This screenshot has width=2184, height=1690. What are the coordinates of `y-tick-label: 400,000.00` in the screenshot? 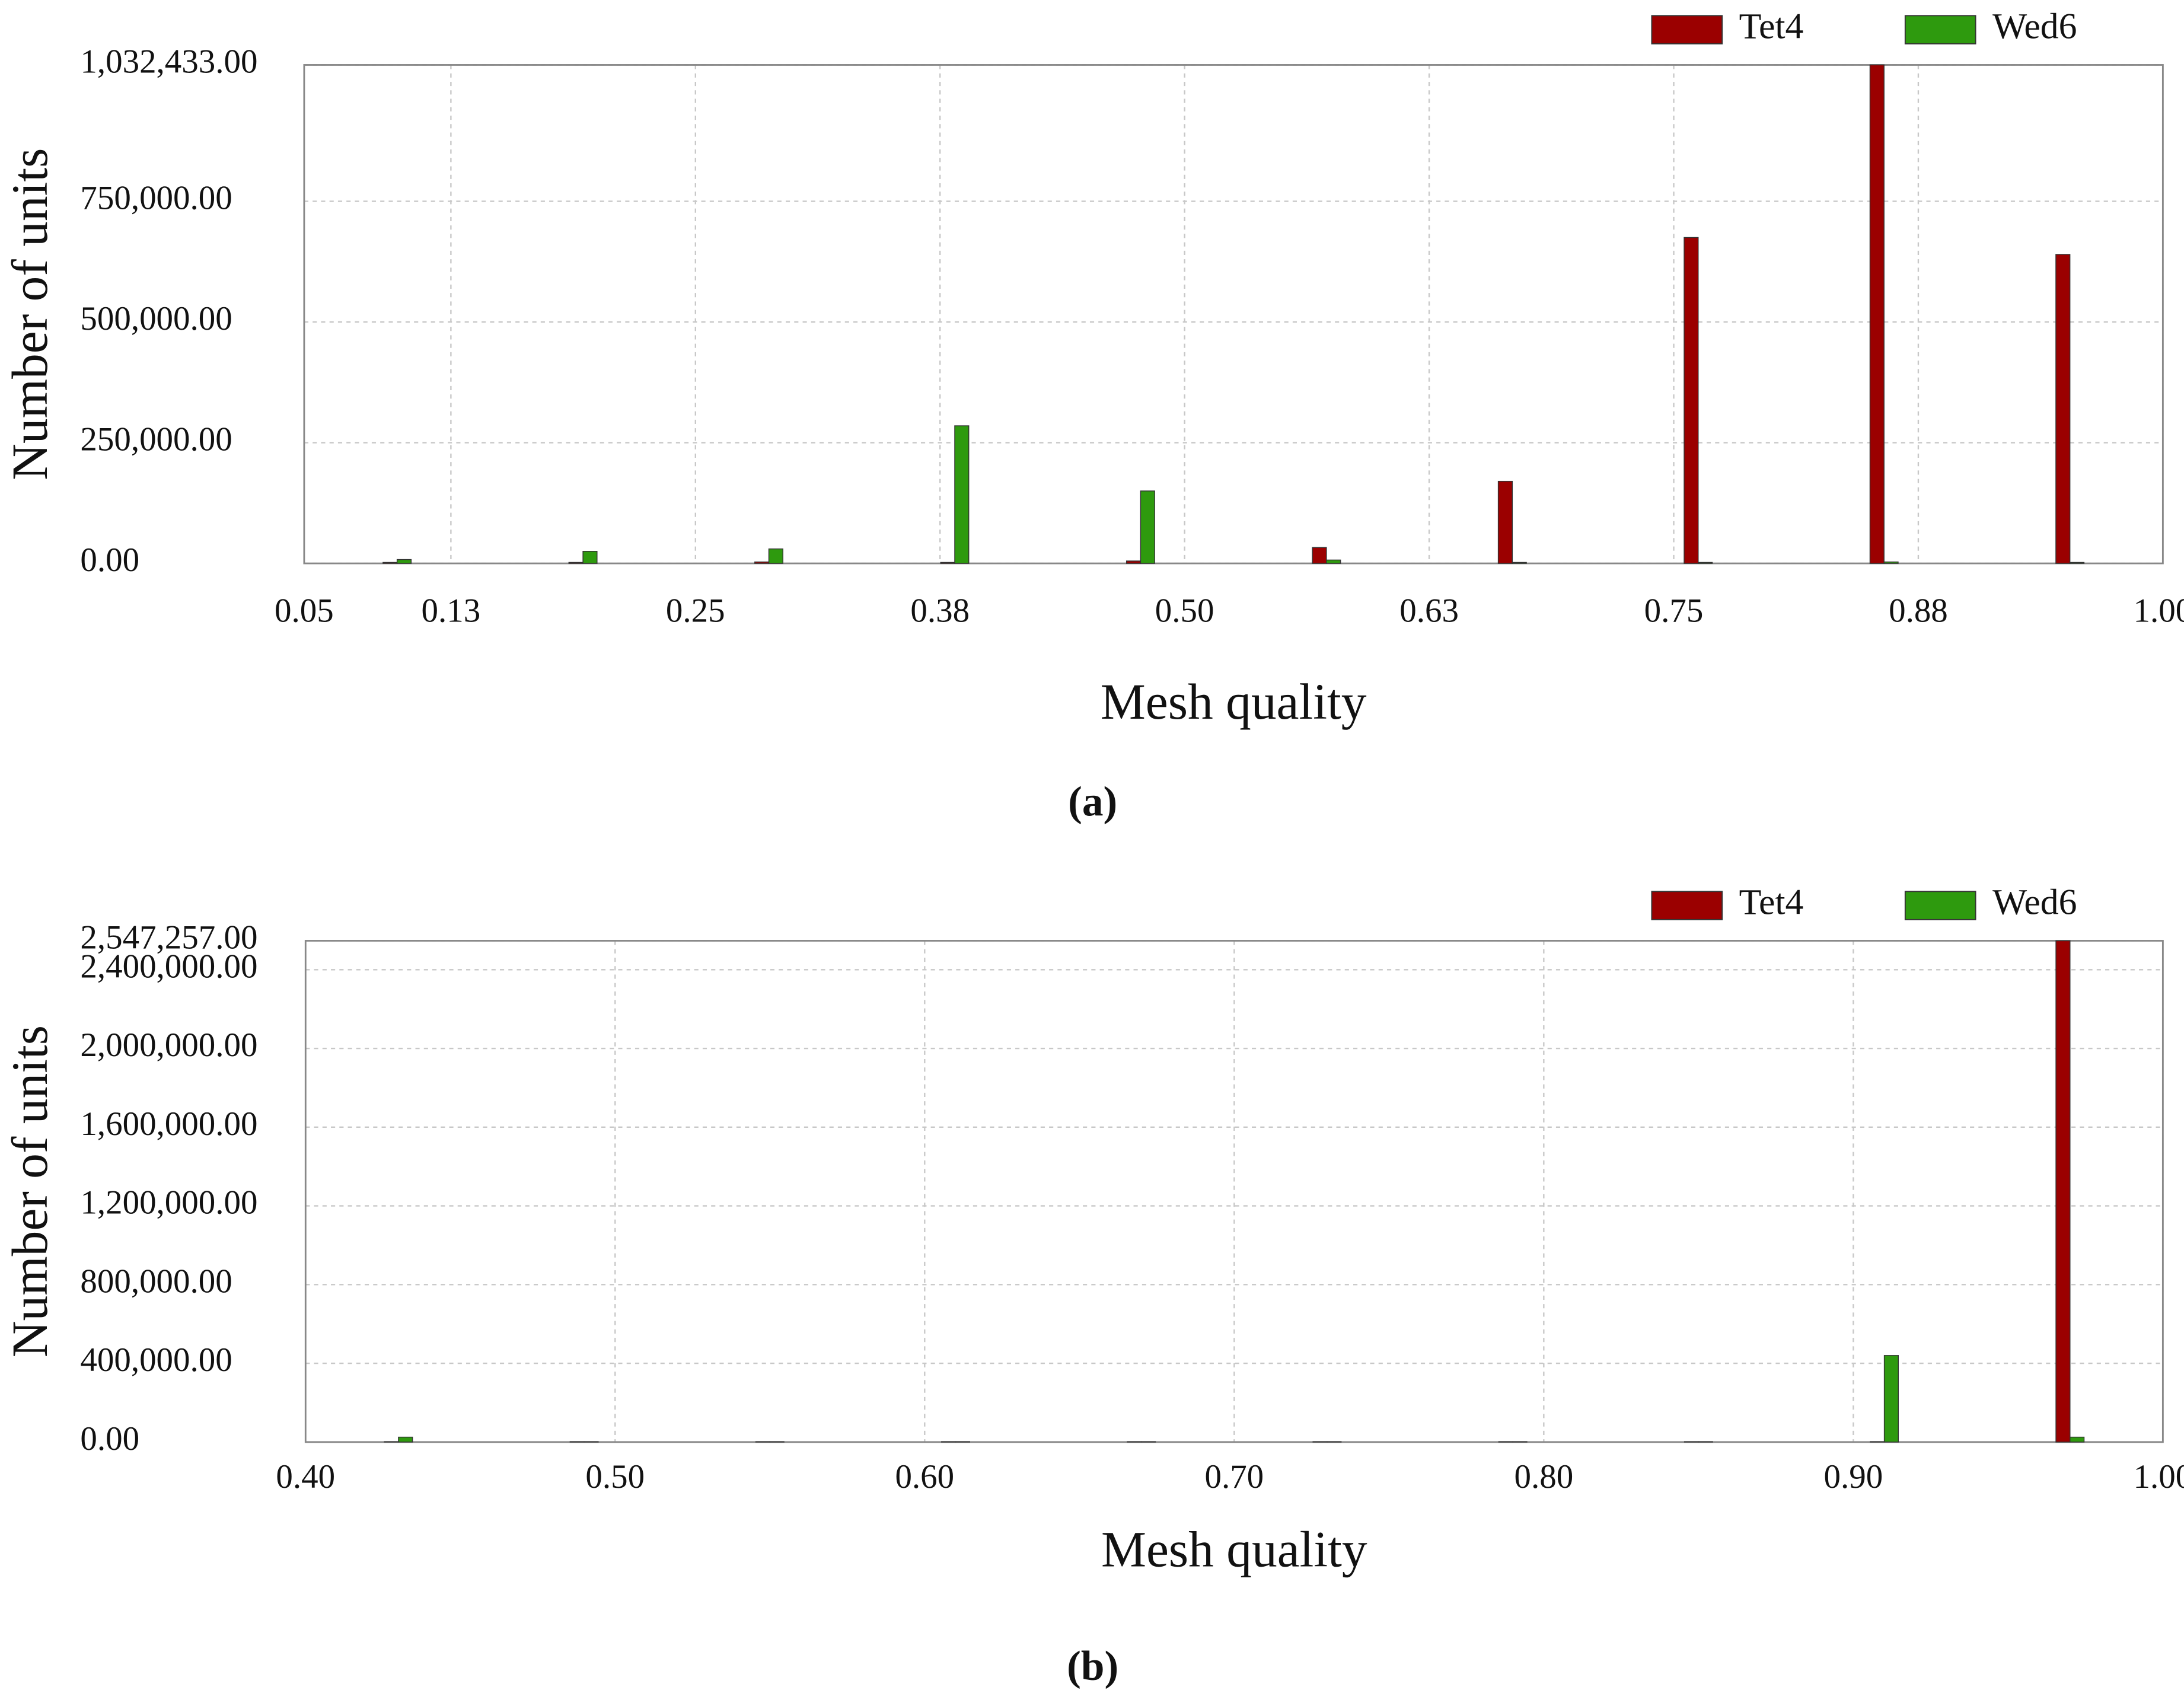 It's located at (156, 1360).